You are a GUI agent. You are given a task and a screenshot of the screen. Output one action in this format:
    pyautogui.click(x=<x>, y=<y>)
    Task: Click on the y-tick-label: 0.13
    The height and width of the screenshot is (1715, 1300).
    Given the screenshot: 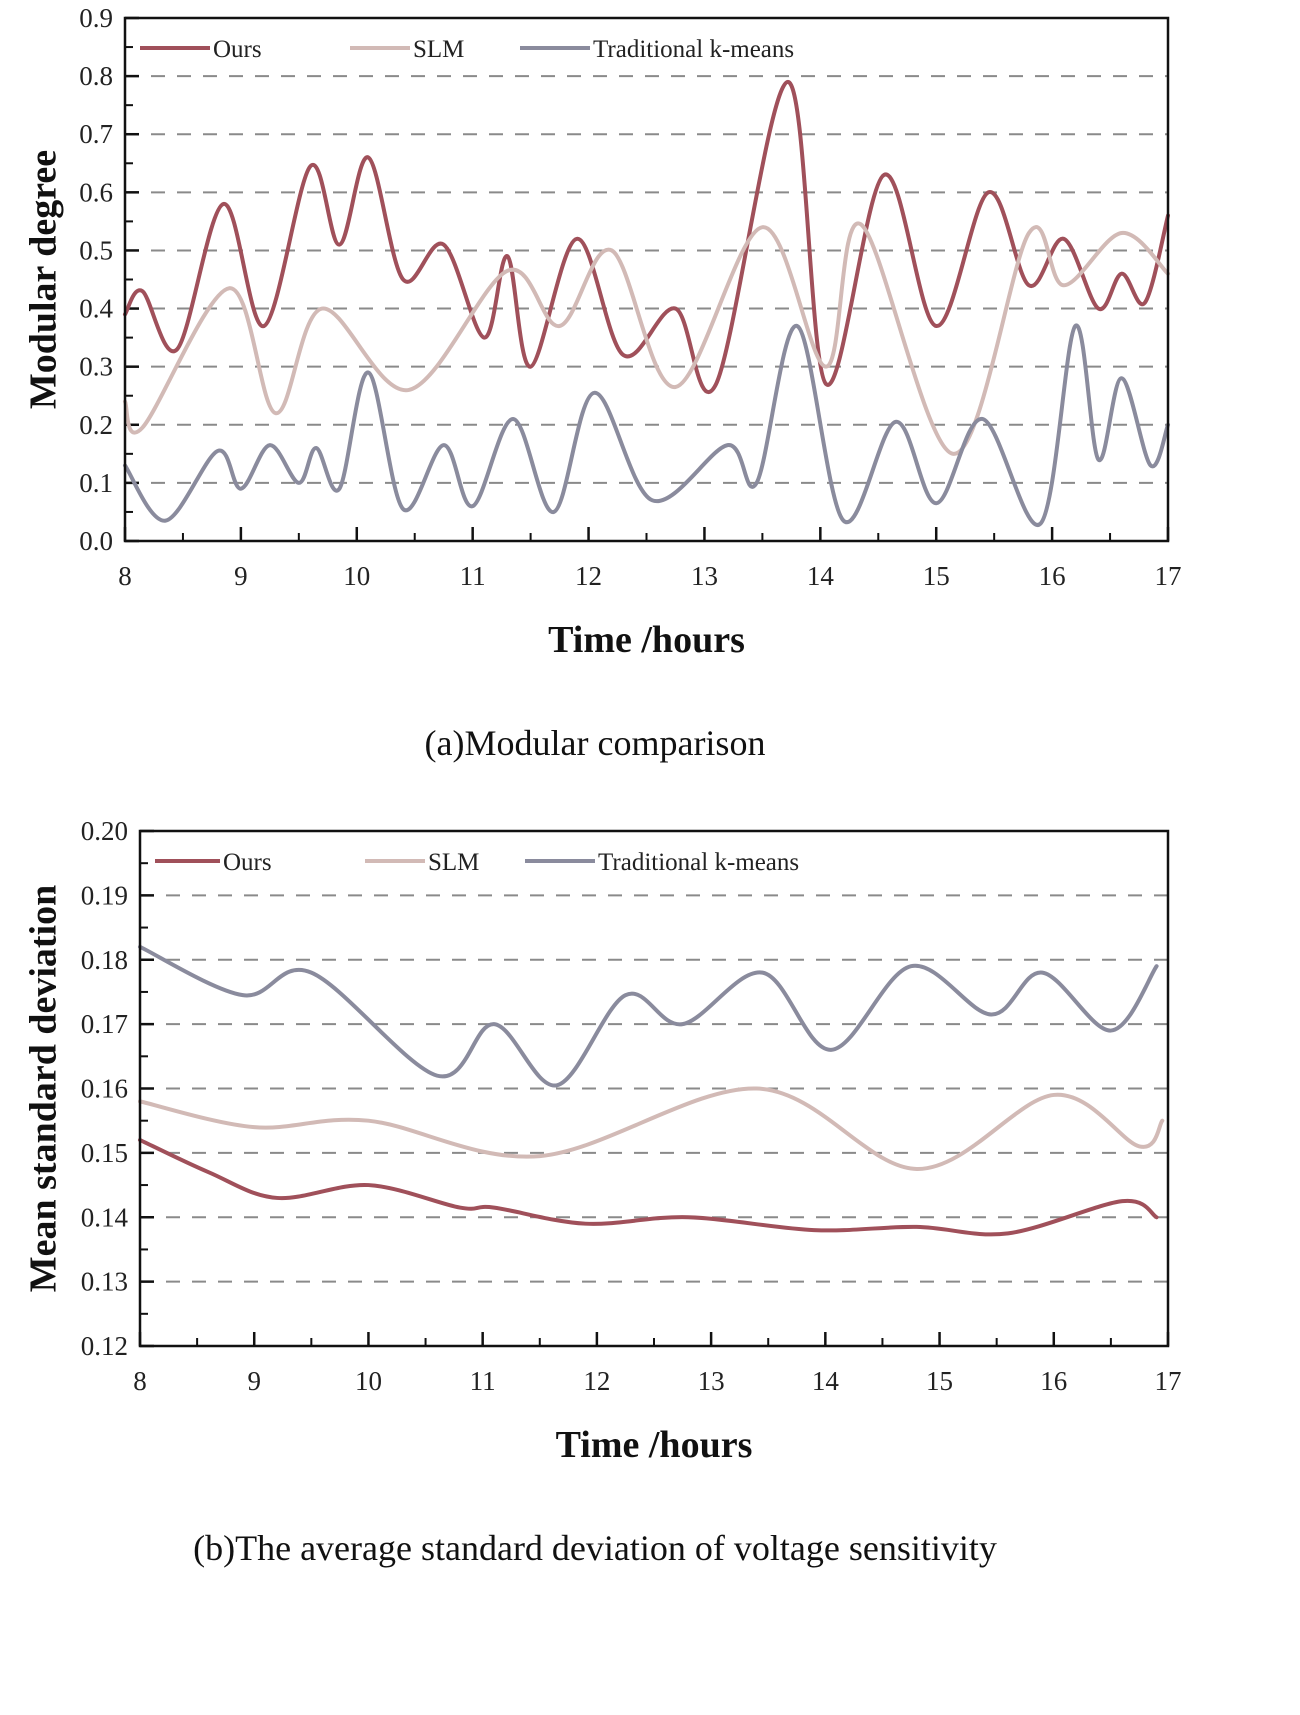 What is the action you would take?
    pyautogui.click(x=104, y=1282)
    